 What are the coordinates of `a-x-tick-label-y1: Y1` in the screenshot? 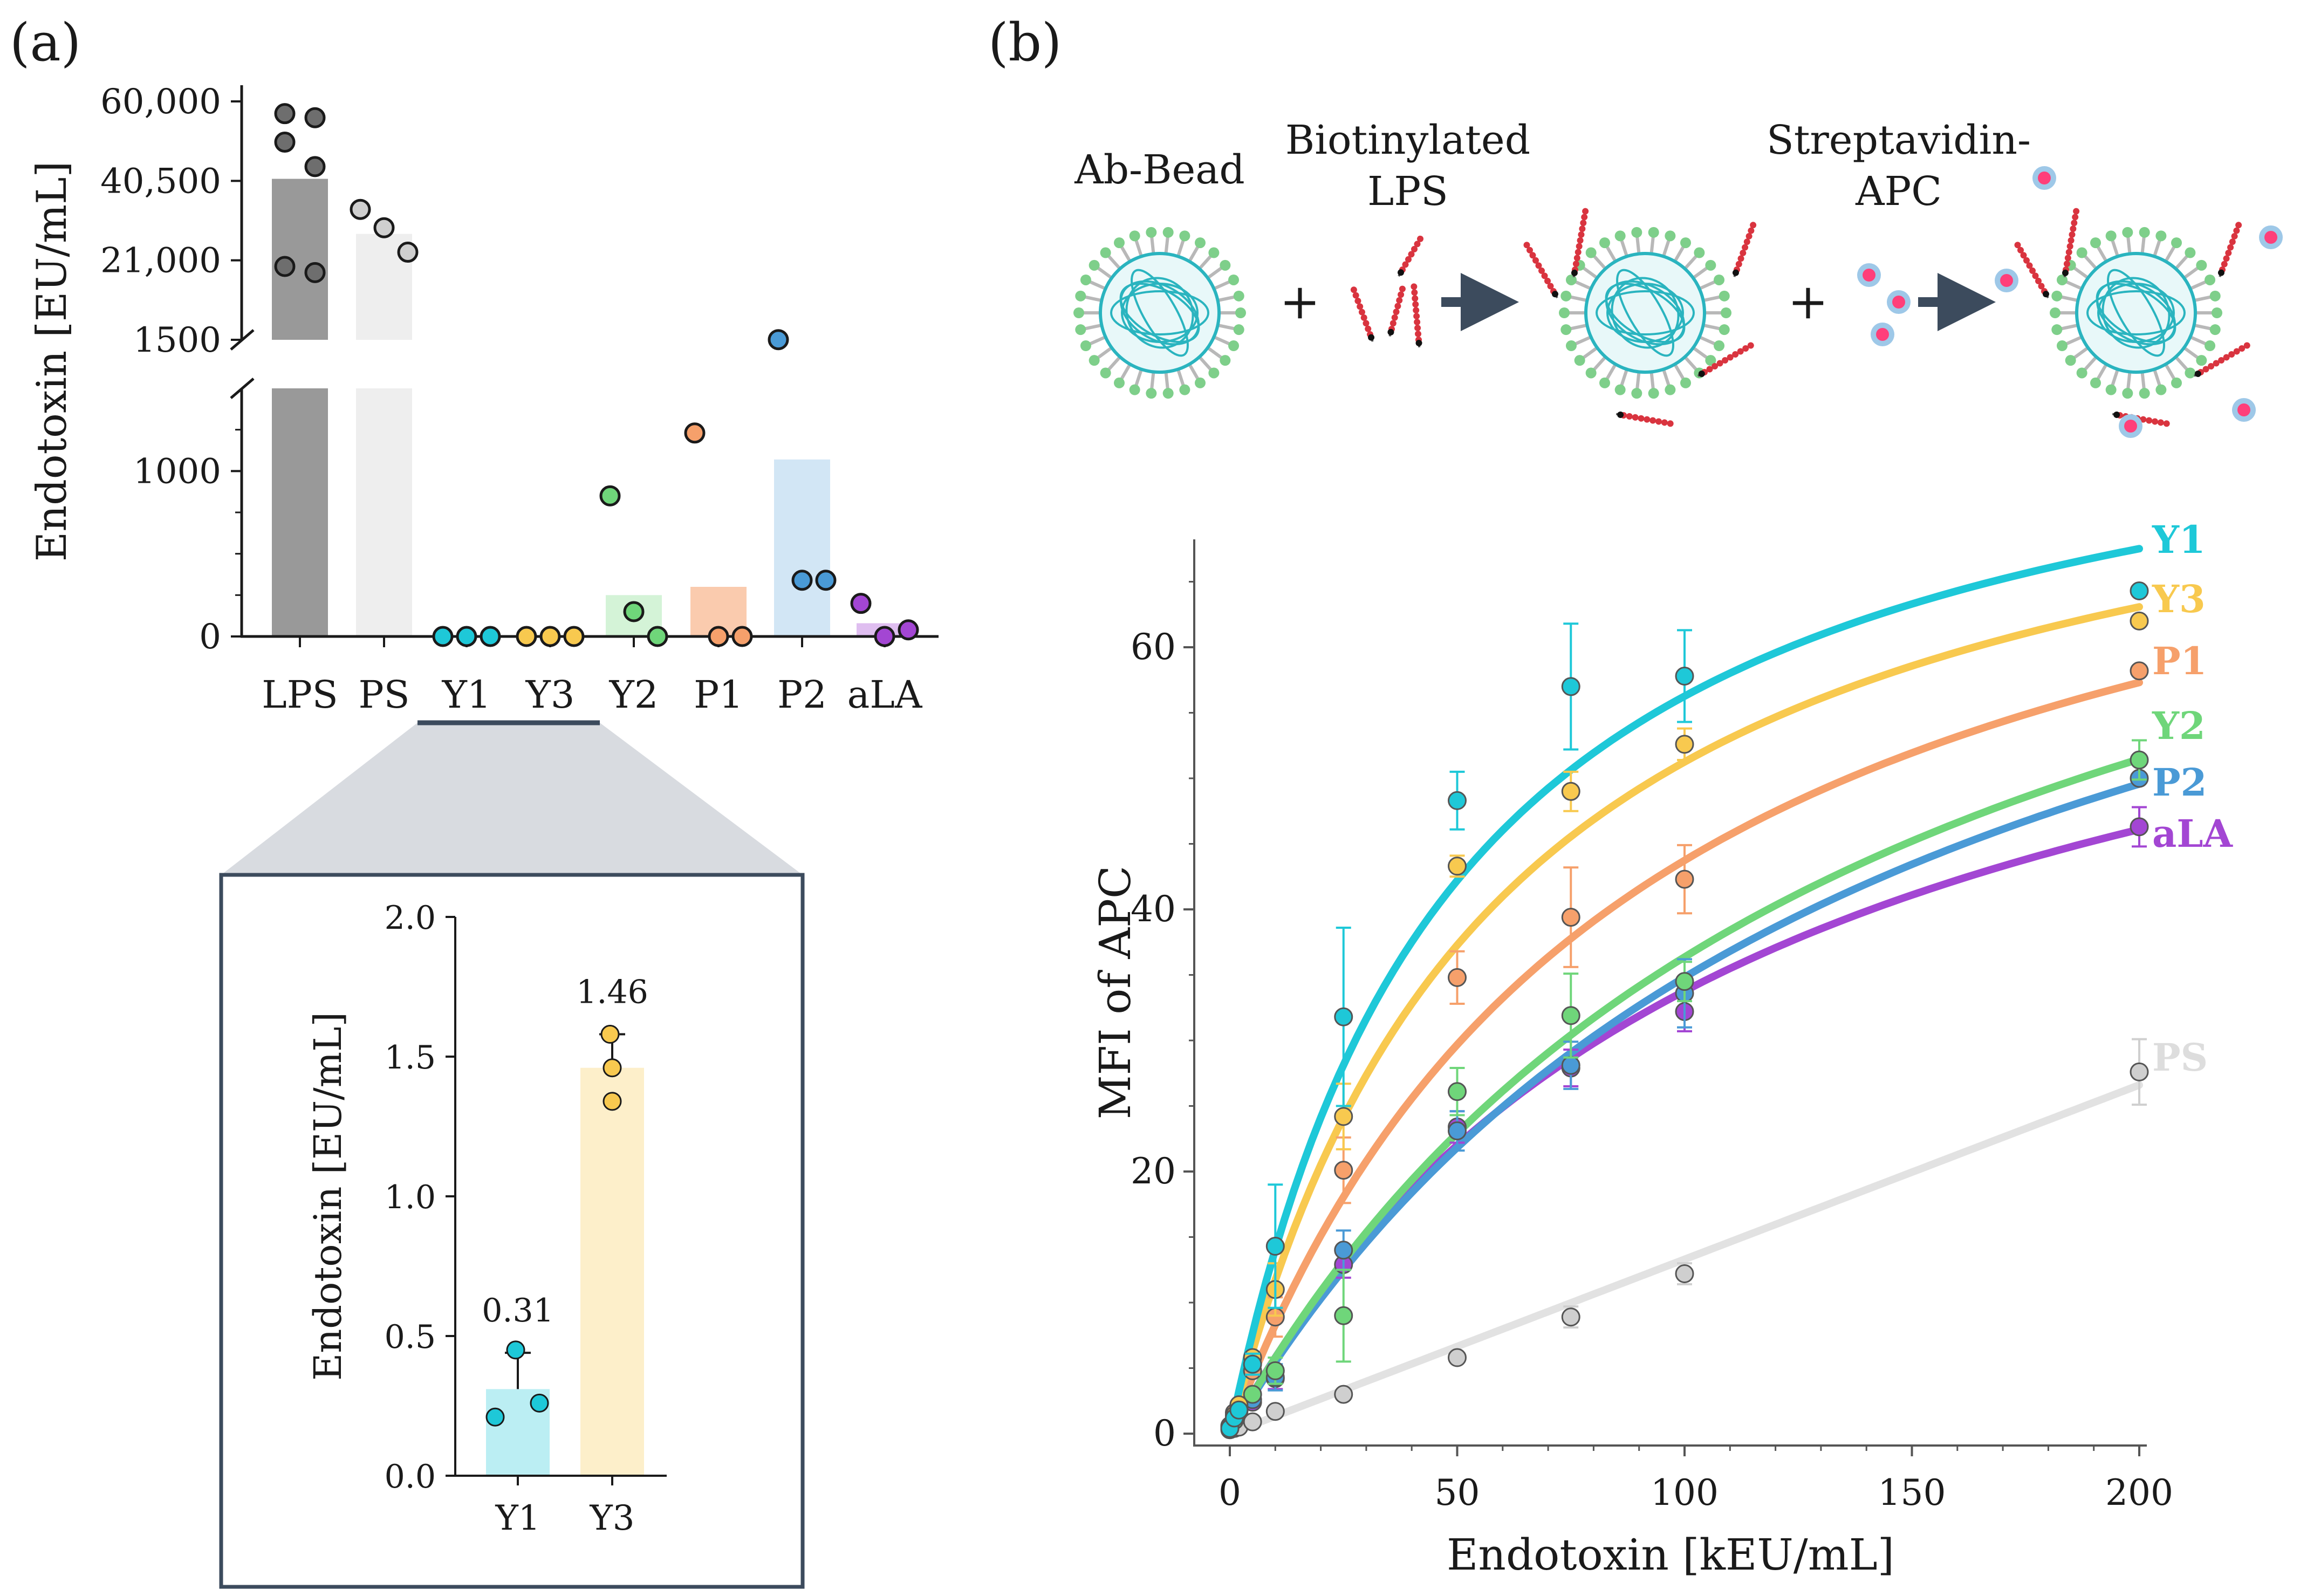 It's located at (467, 695).